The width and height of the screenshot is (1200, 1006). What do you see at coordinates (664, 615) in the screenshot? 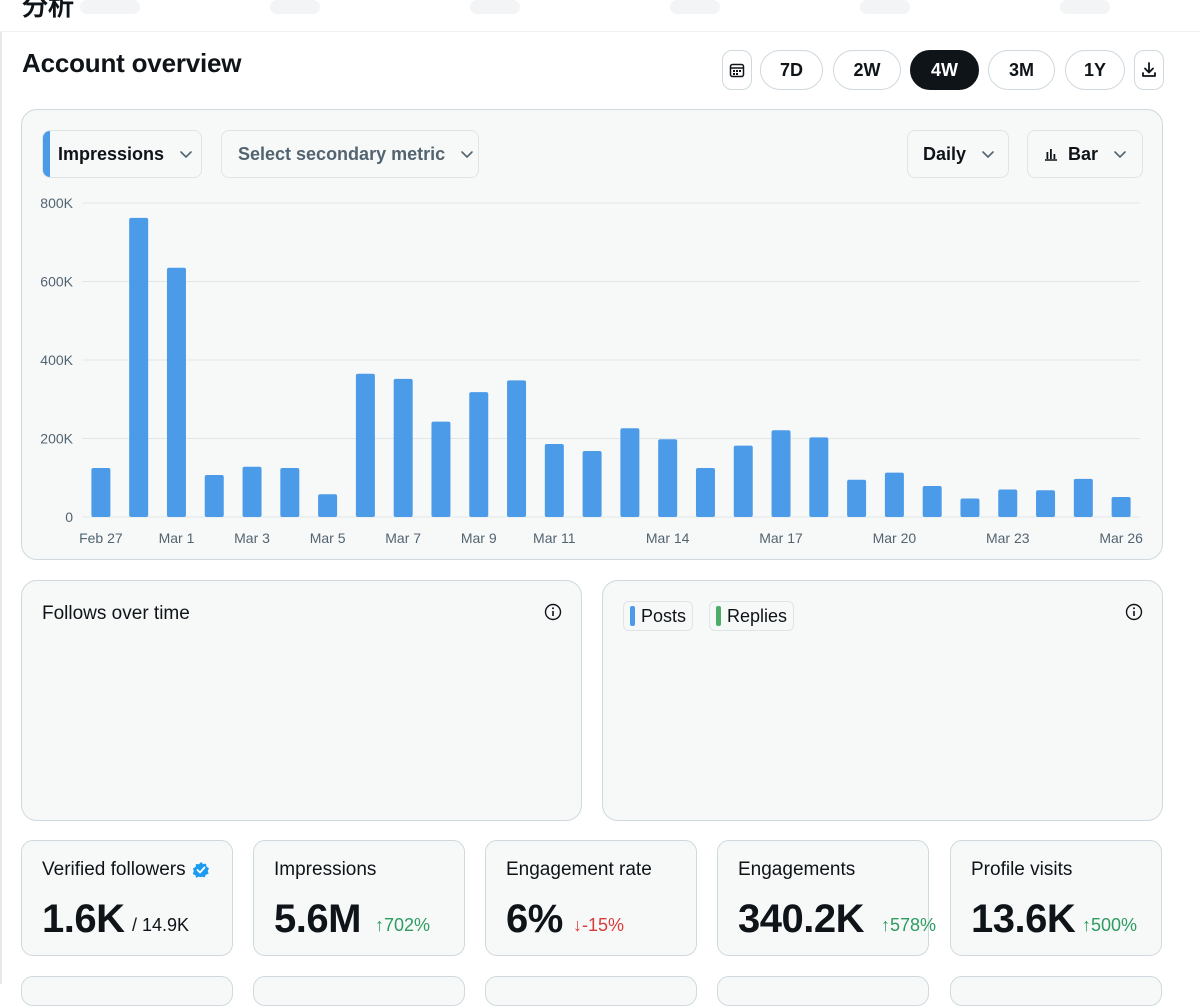
I see `legend-posts-label: Posts` at bounding box center [664, 615].